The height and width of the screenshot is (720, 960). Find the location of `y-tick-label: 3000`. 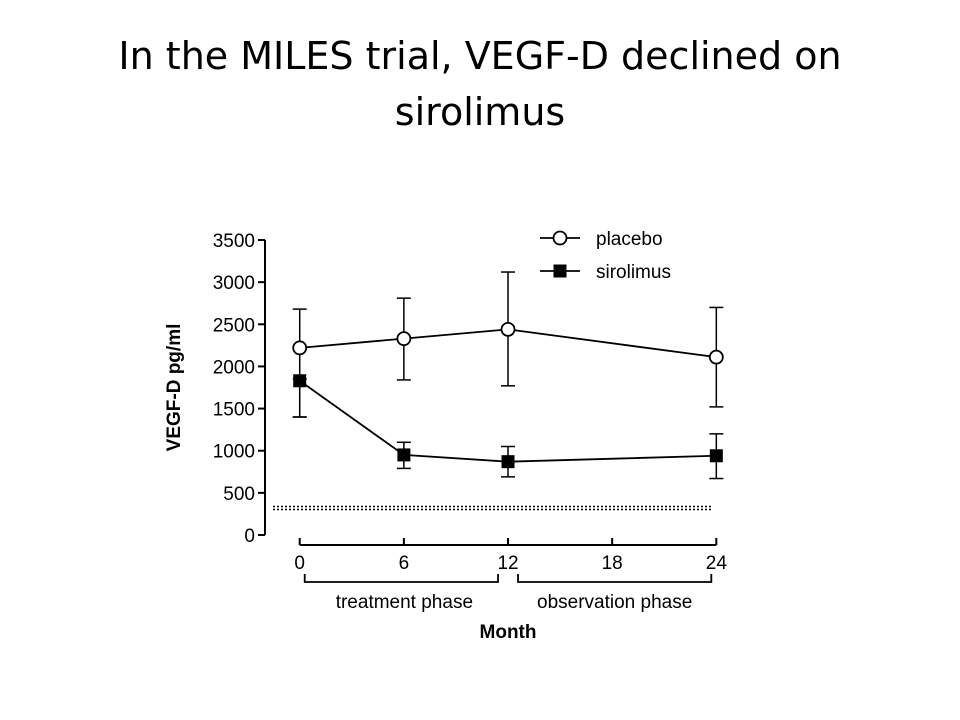

y-tick-label: 3000 is located at coordinates (234, 283).